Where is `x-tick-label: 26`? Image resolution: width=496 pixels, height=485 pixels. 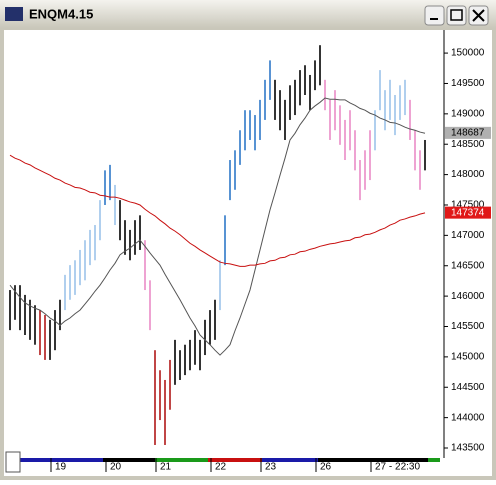 x-tick-label: 26 is located at coordinates (326, 467).